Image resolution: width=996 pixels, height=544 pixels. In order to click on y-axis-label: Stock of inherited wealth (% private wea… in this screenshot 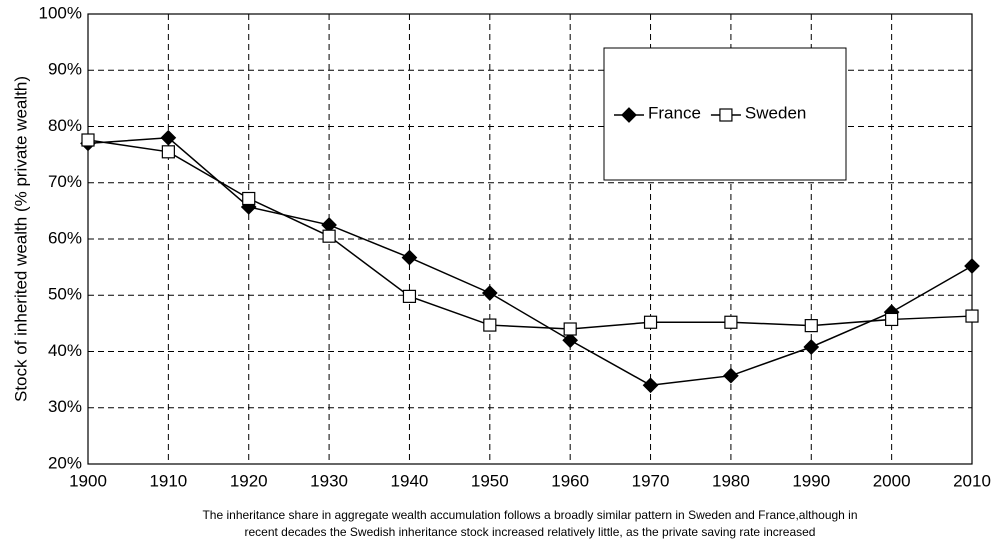, I will do `click(20, 239)`.